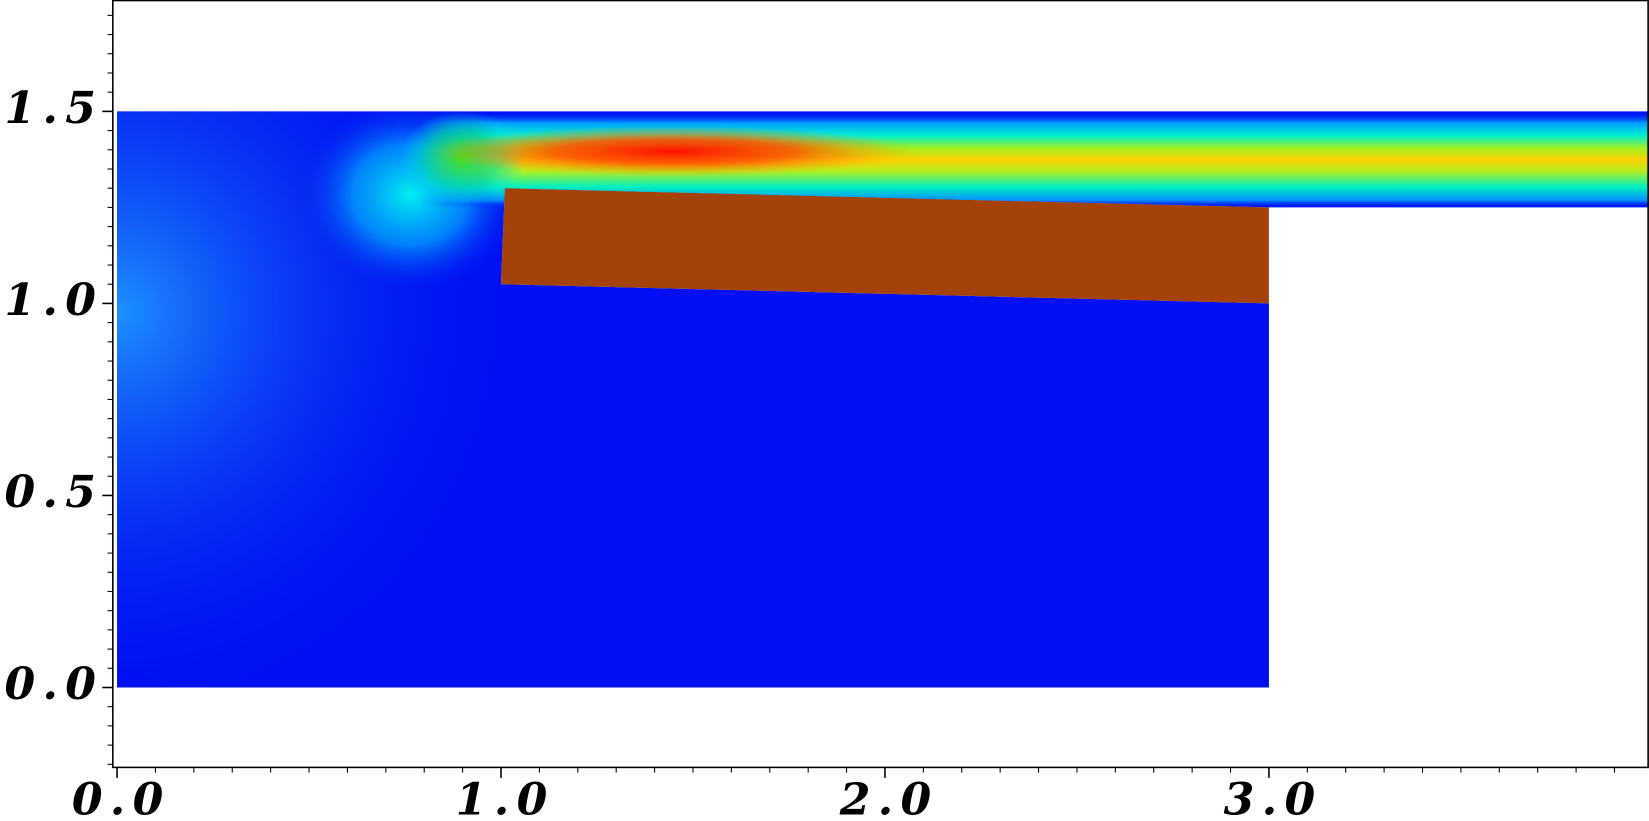 The width and height of the screenshot is (1649, 821). What do you see at coordinates (53, 492) in the screenshot?
I see `y-tick-label: 0.5` at bounding box center [53, 492].